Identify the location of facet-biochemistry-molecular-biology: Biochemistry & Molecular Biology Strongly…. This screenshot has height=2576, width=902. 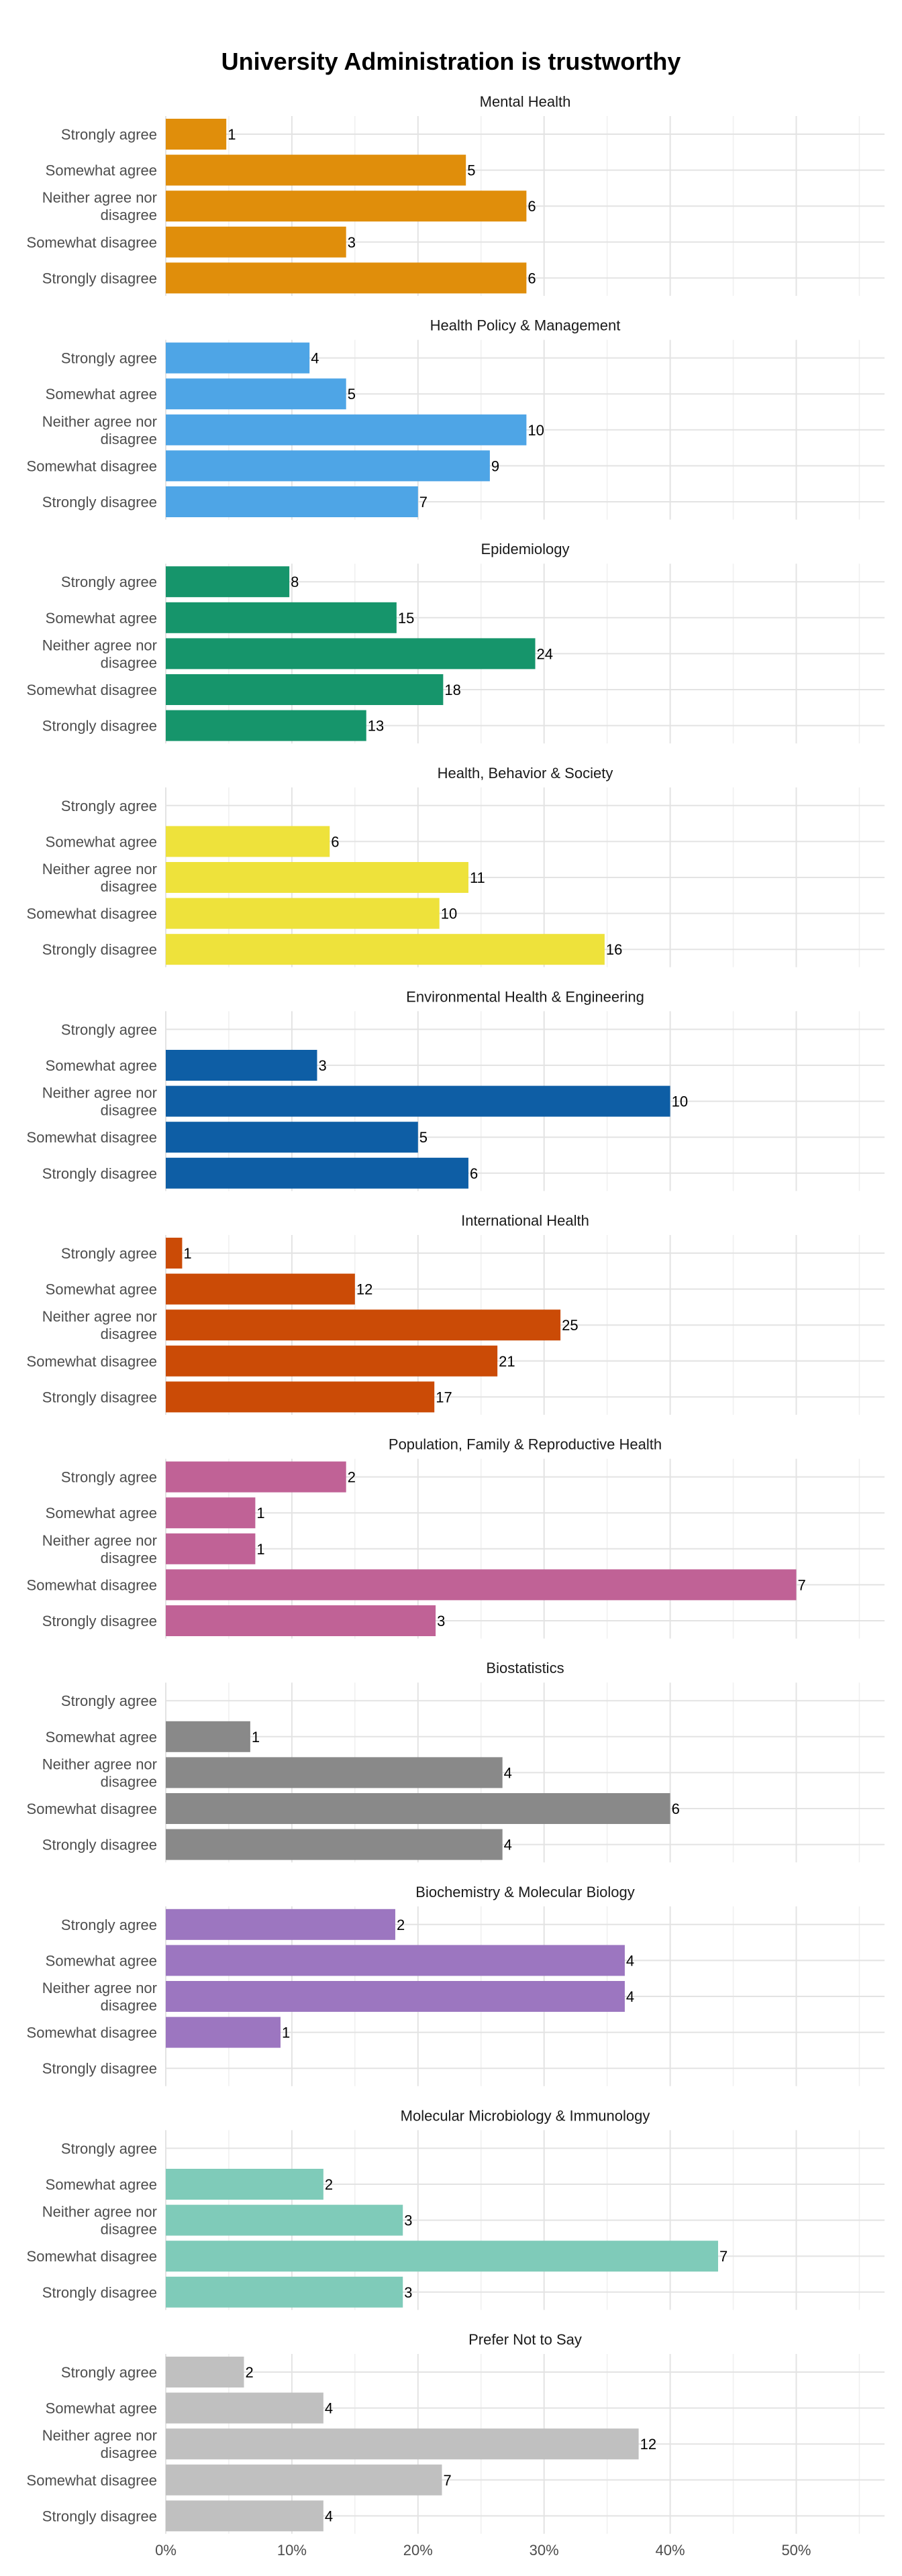
(456, 1985).